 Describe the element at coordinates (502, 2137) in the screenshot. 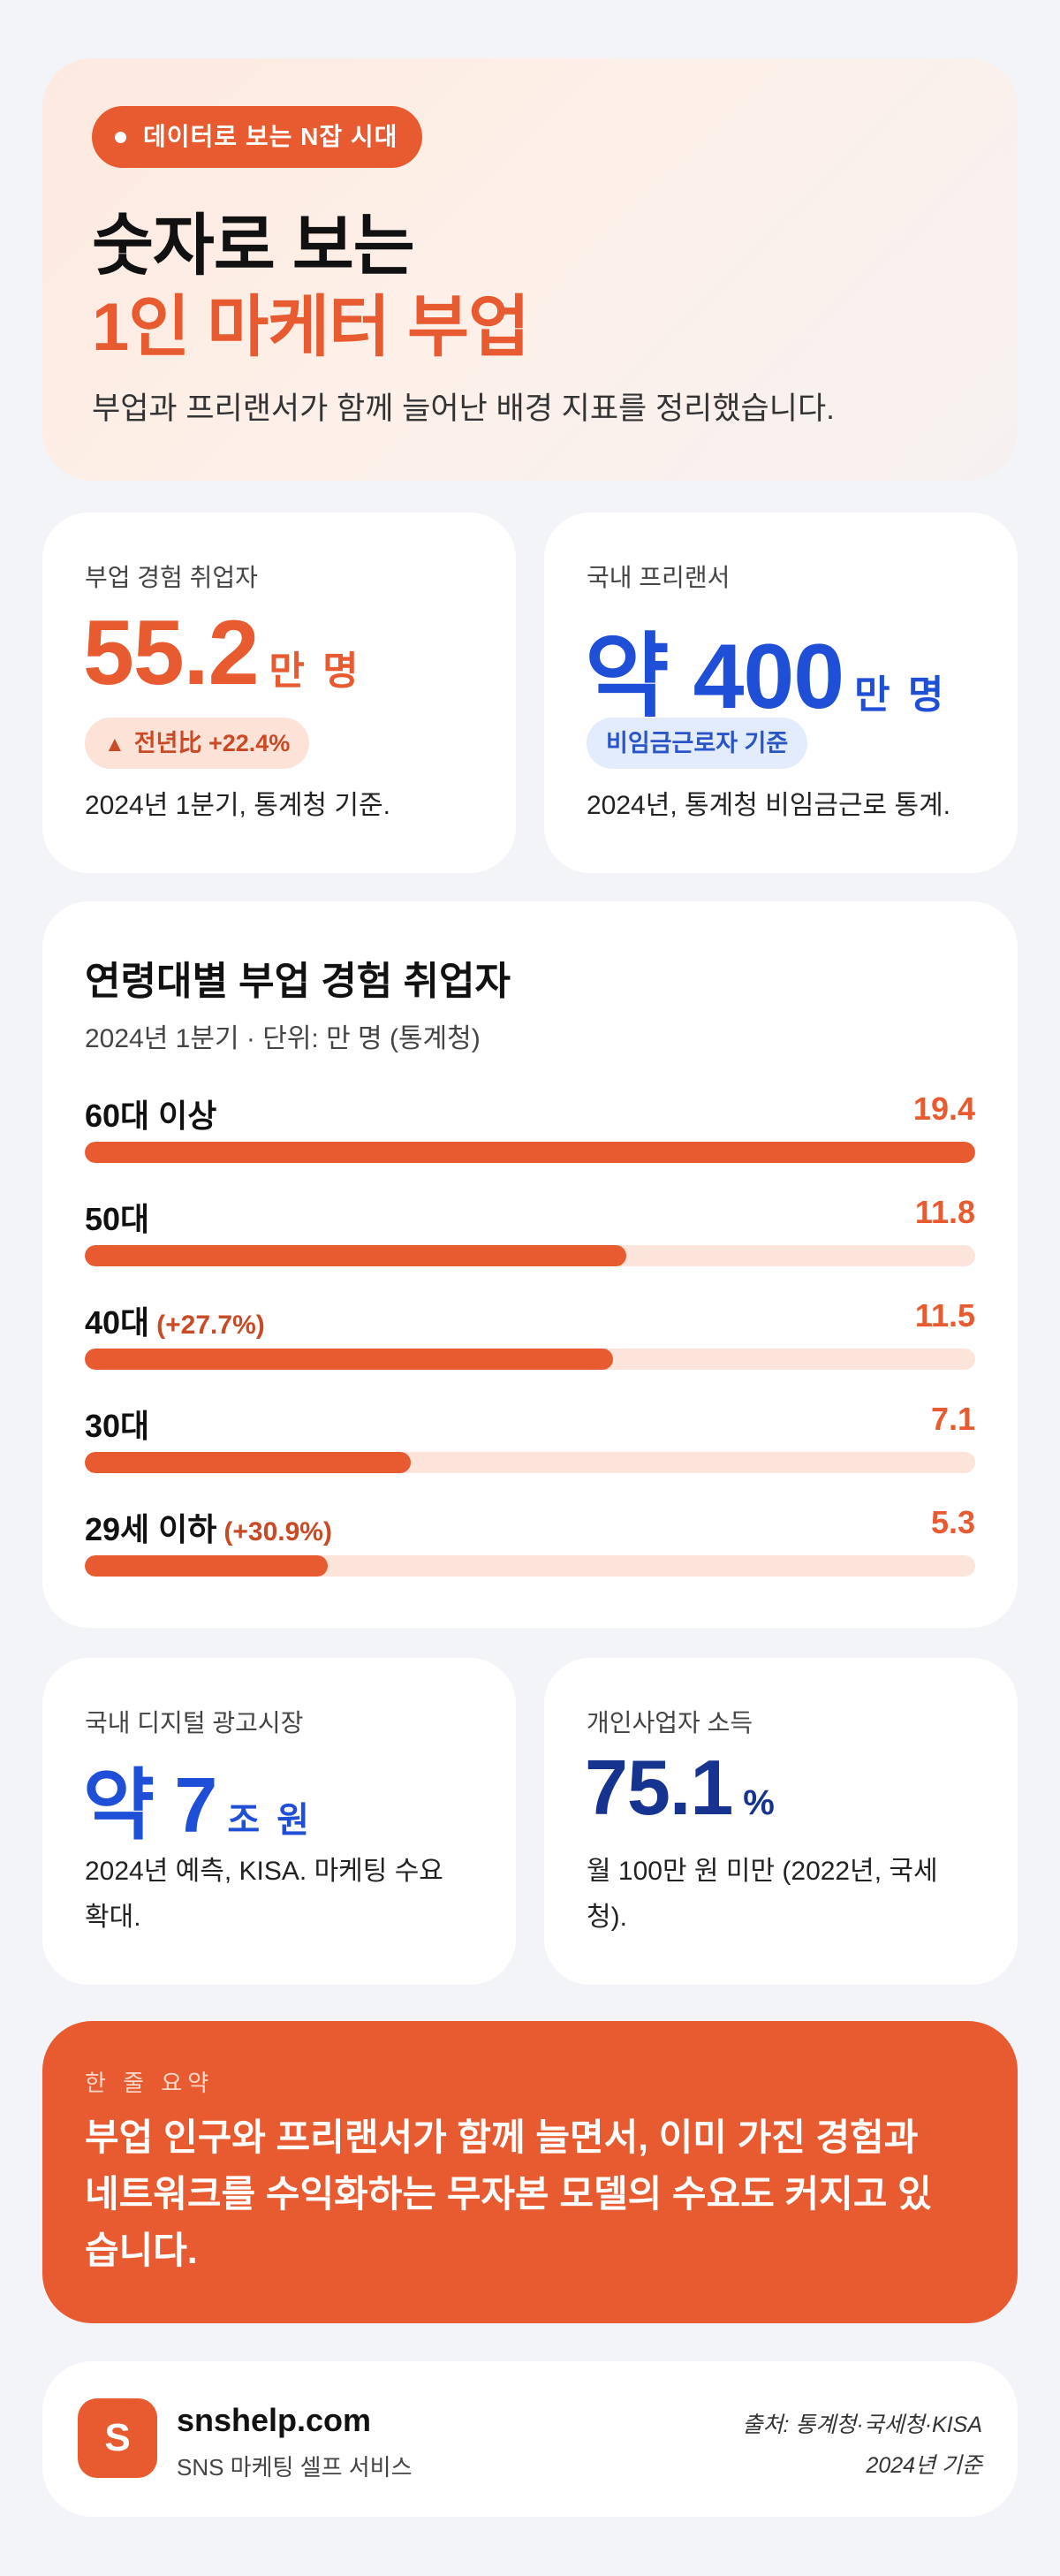

I see `summary-line: 부업 인구와 프리랜서가 함께 늘면서, 이미 가진 경험과` at that location.